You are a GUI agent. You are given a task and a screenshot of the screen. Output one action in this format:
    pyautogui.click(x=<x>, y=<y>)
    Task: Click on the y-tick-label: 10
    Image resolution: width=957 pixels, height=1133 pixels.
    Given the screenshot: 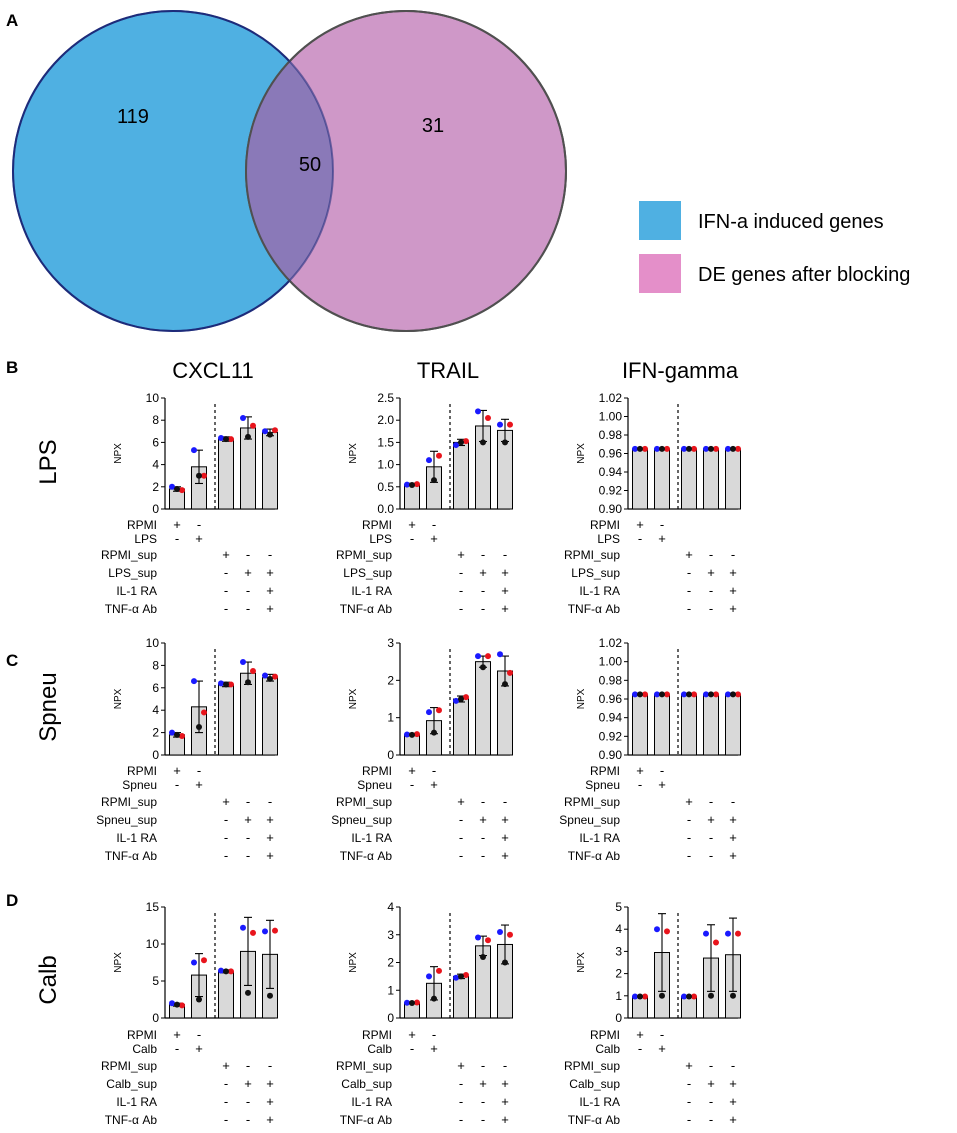 What is the action you would take?
    pyautogui.click(x=153, y=643)
    